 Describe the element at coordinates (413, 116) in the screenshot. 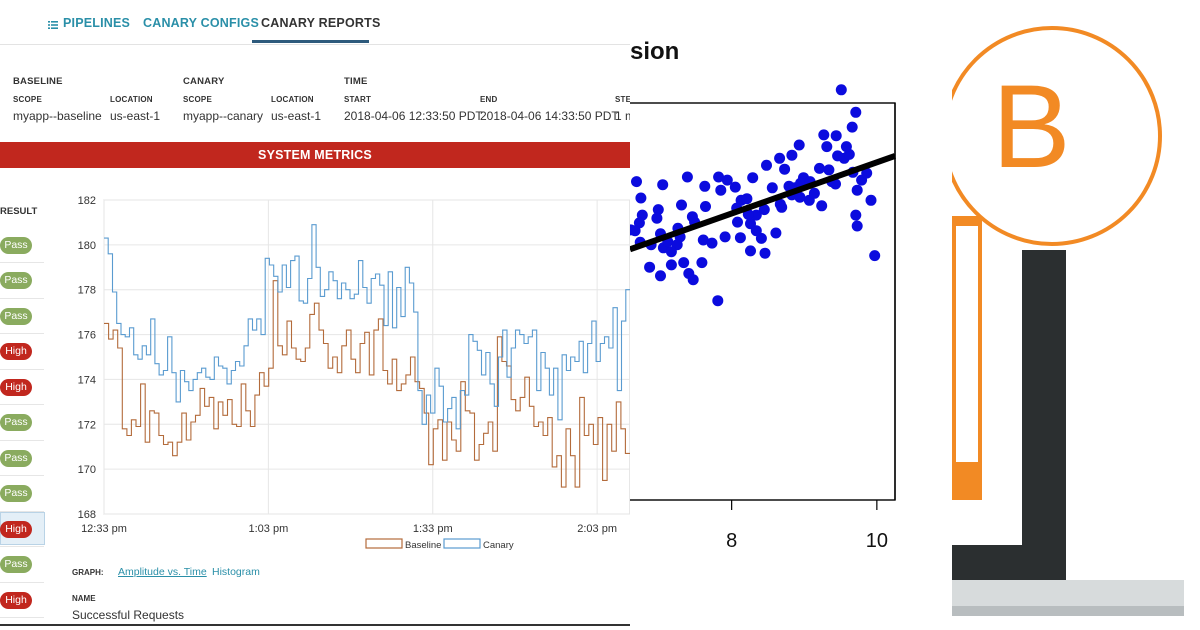

I see `time-start-value: 2018-04-06 12:33:50 PDT` at that location.